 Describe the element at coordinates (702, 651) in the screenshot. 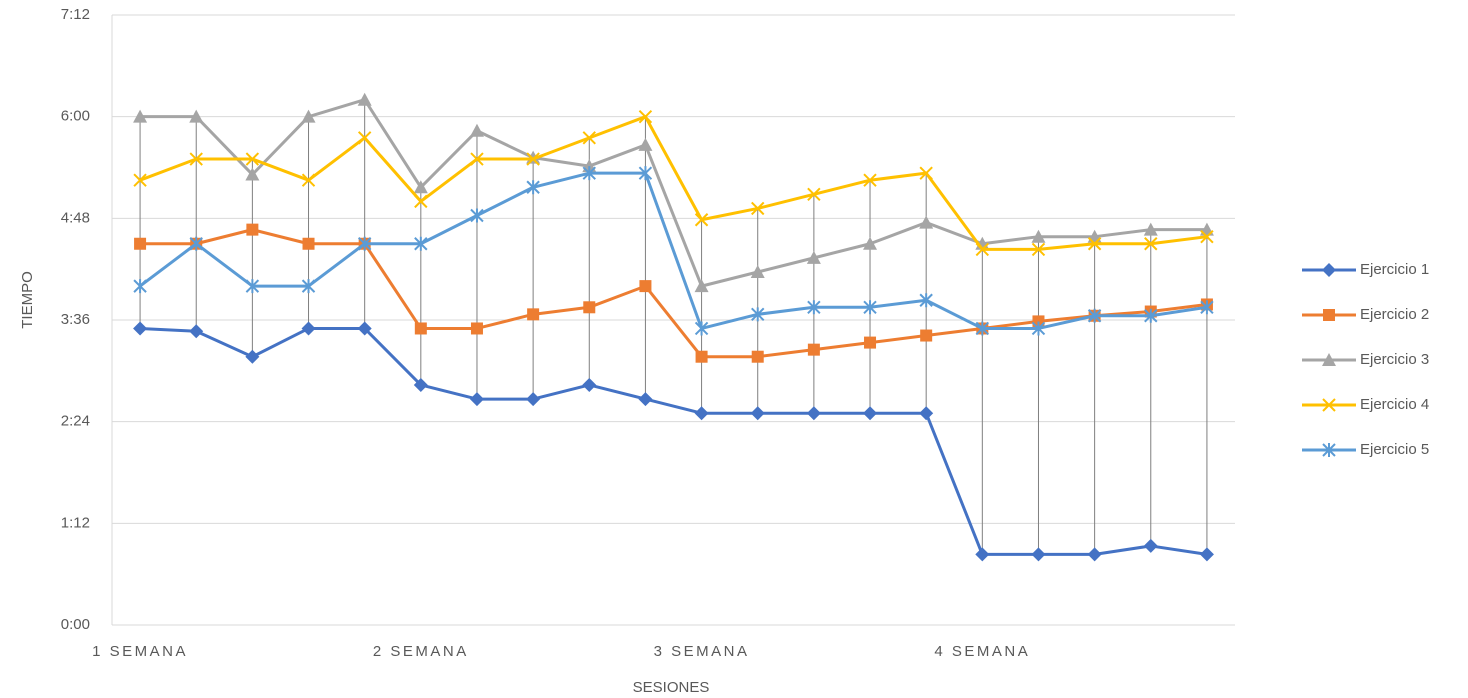

I see `x-tick-label: 3 SEMANA` at that location.